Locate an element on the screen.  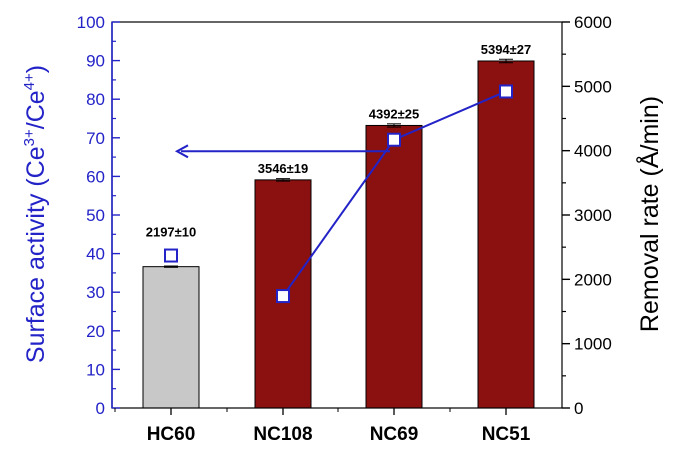
left-tick-label: 20 is located at coordinates (95, 331).